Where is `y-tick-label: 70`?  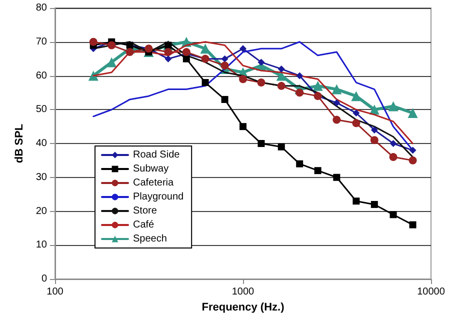 y-tick-label: 70 is located at coordinates (42, 42).